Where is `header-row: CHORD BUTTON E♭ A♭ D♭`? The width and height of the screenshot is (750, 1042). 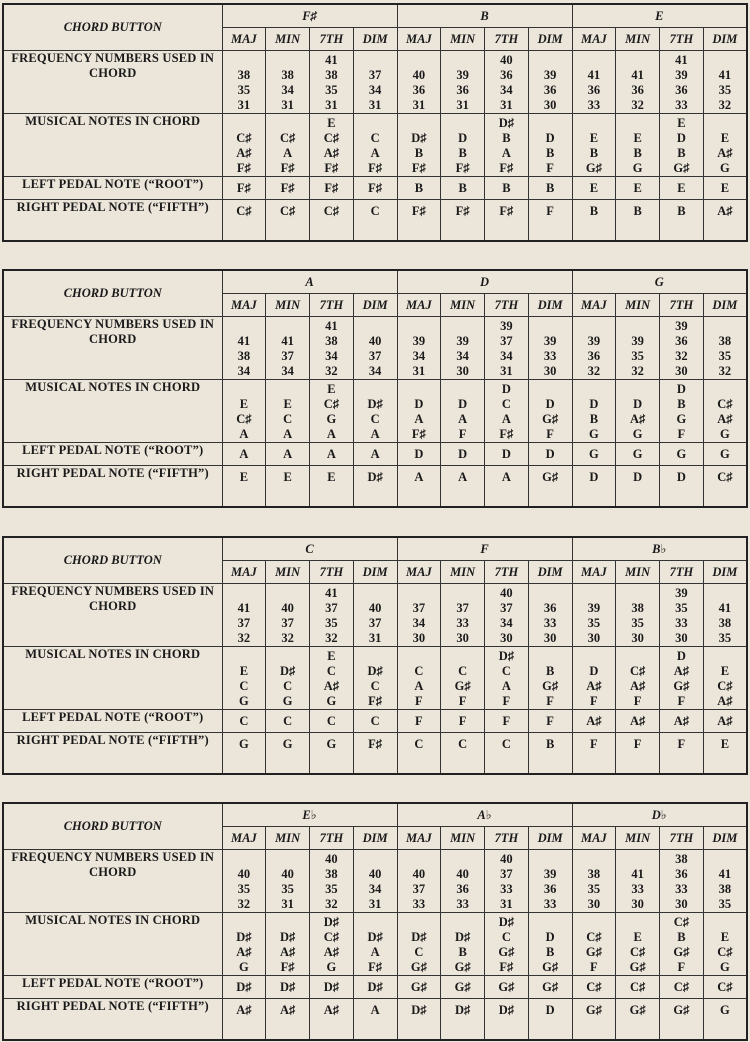 header-row: CHORD BUTTON E♭ A♭ D♭ is located at coordinates (375, 826).